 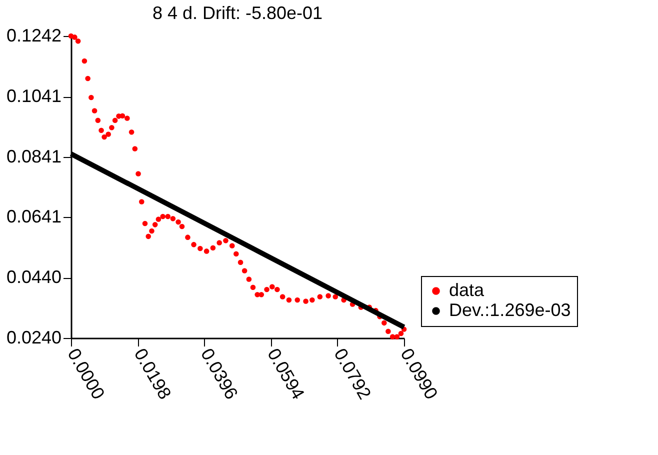 What do you see at coordinates (237, 13) in the screenshot?
I see `chart-title: 8 4 d. Drift: -5.80e-01` at bounding box center [237, 13].